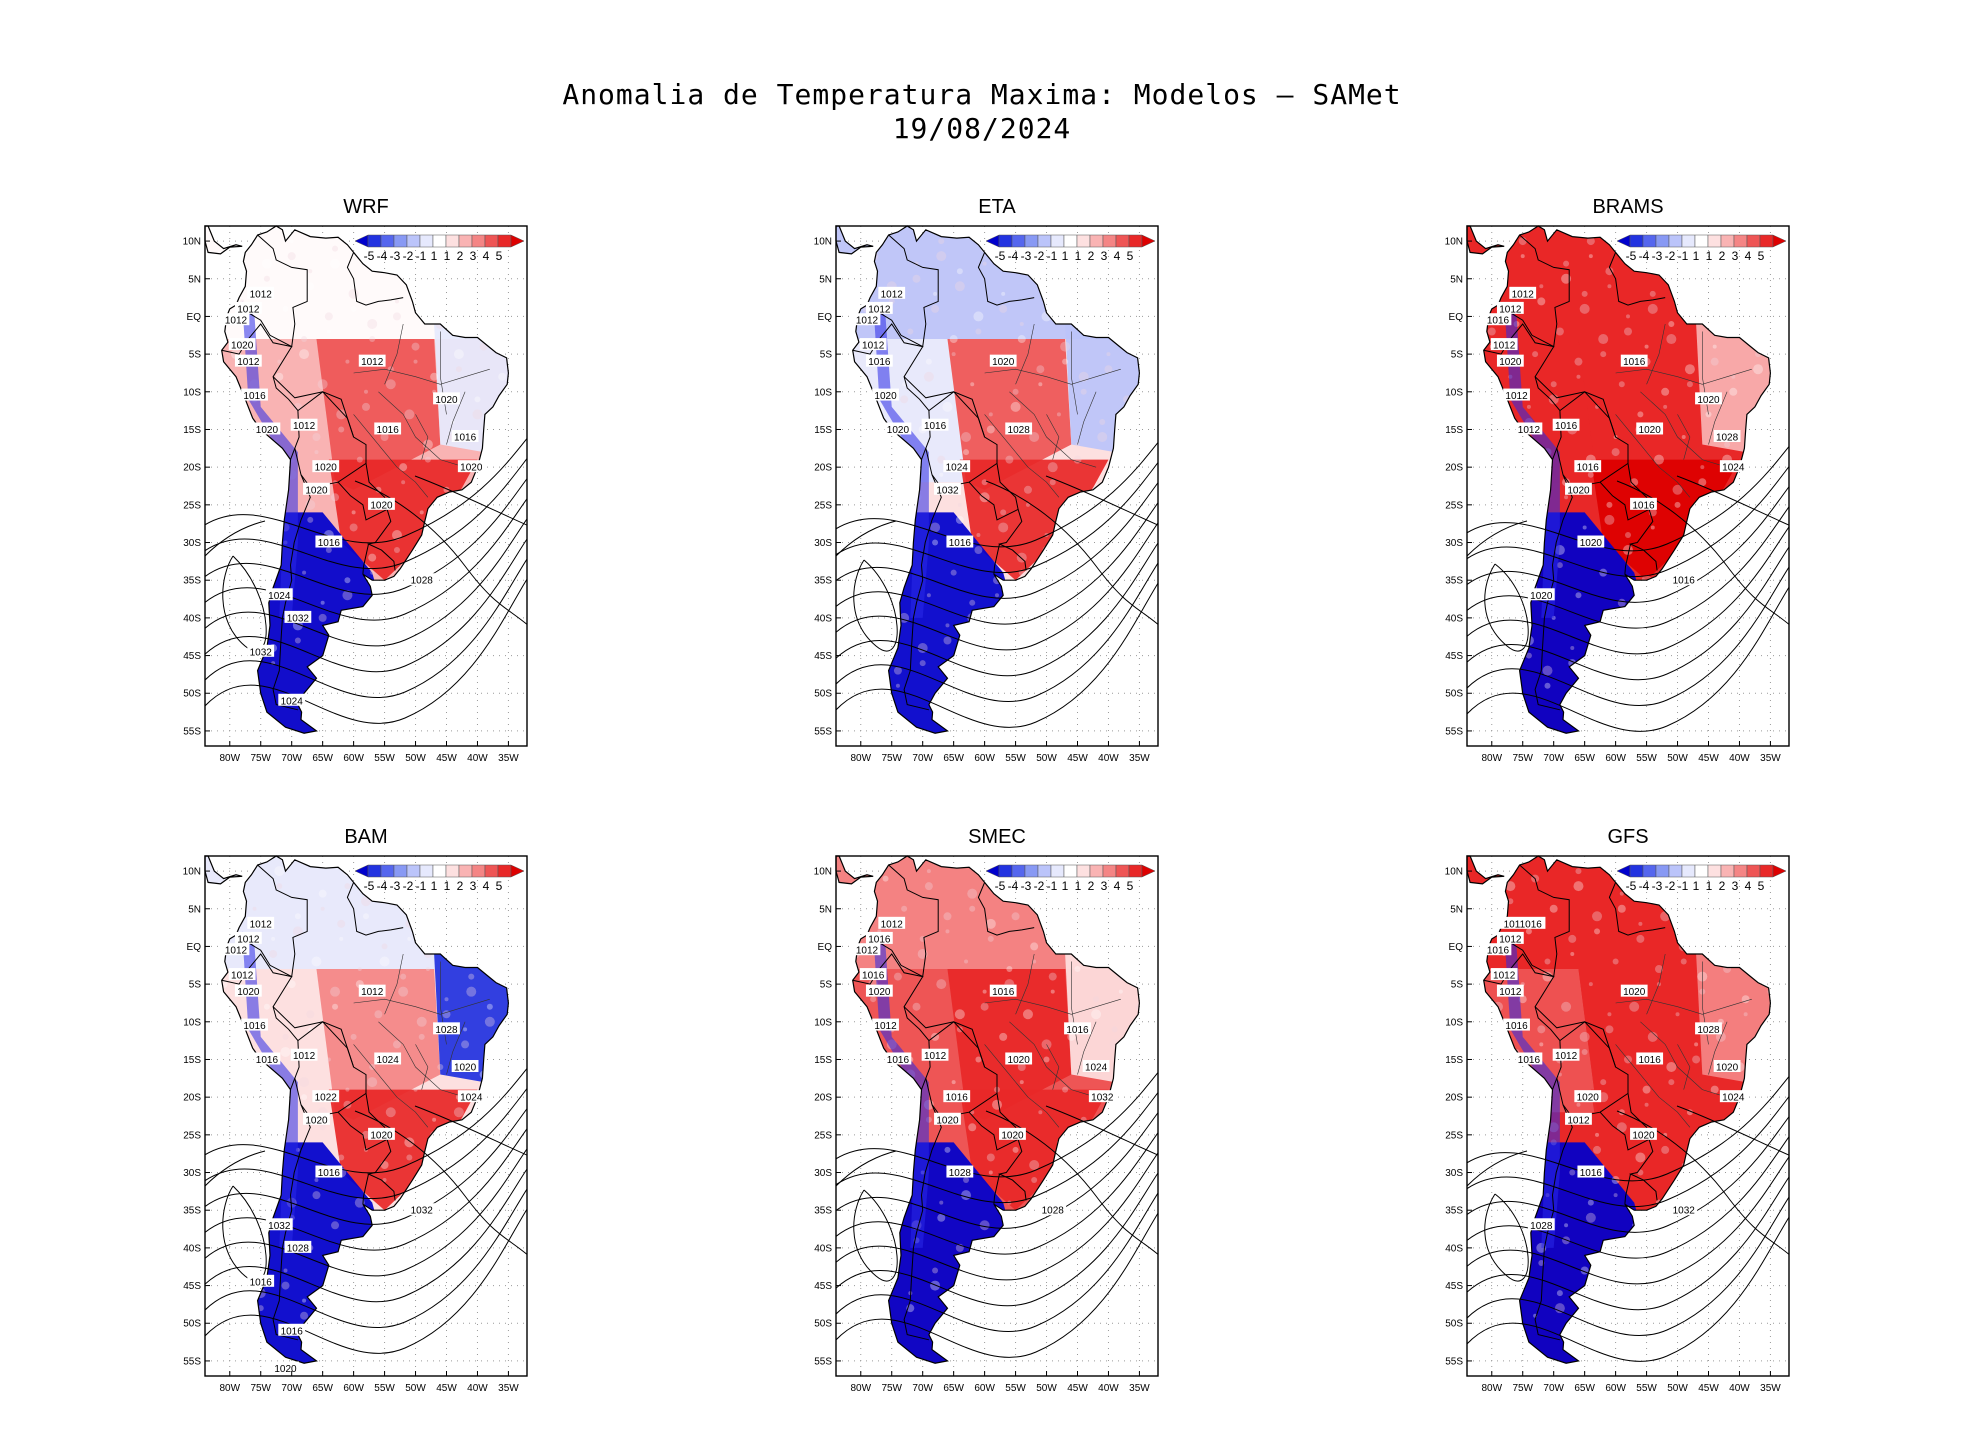 The height and width of the screenshot is (1436, 1964). I want to click on colorbar-label: 4, so click(486, 886).